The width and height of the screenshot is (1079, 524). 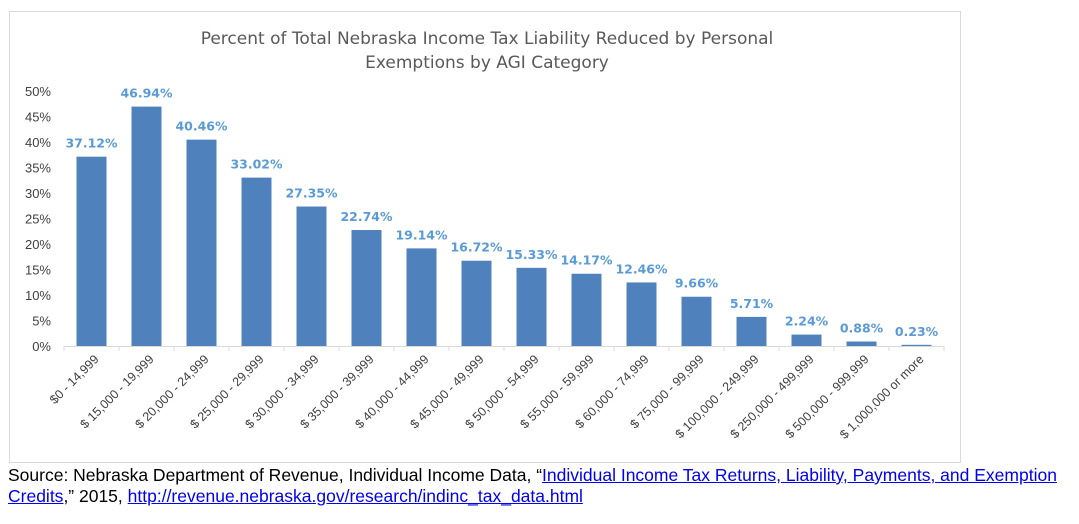 I want to click on source-middle: ,” 2015,, so click(x=95, y=496).